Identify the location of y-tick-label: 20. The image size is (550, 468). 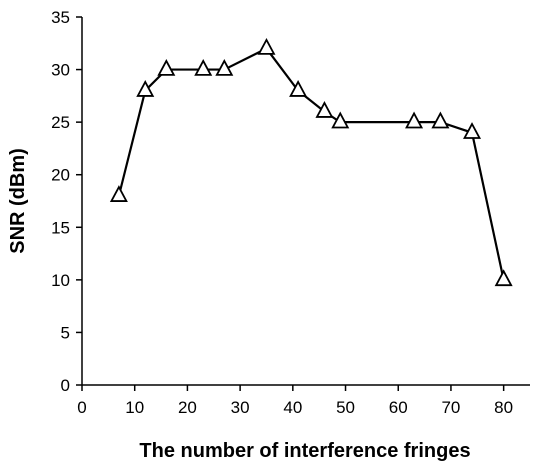
(60, 175).